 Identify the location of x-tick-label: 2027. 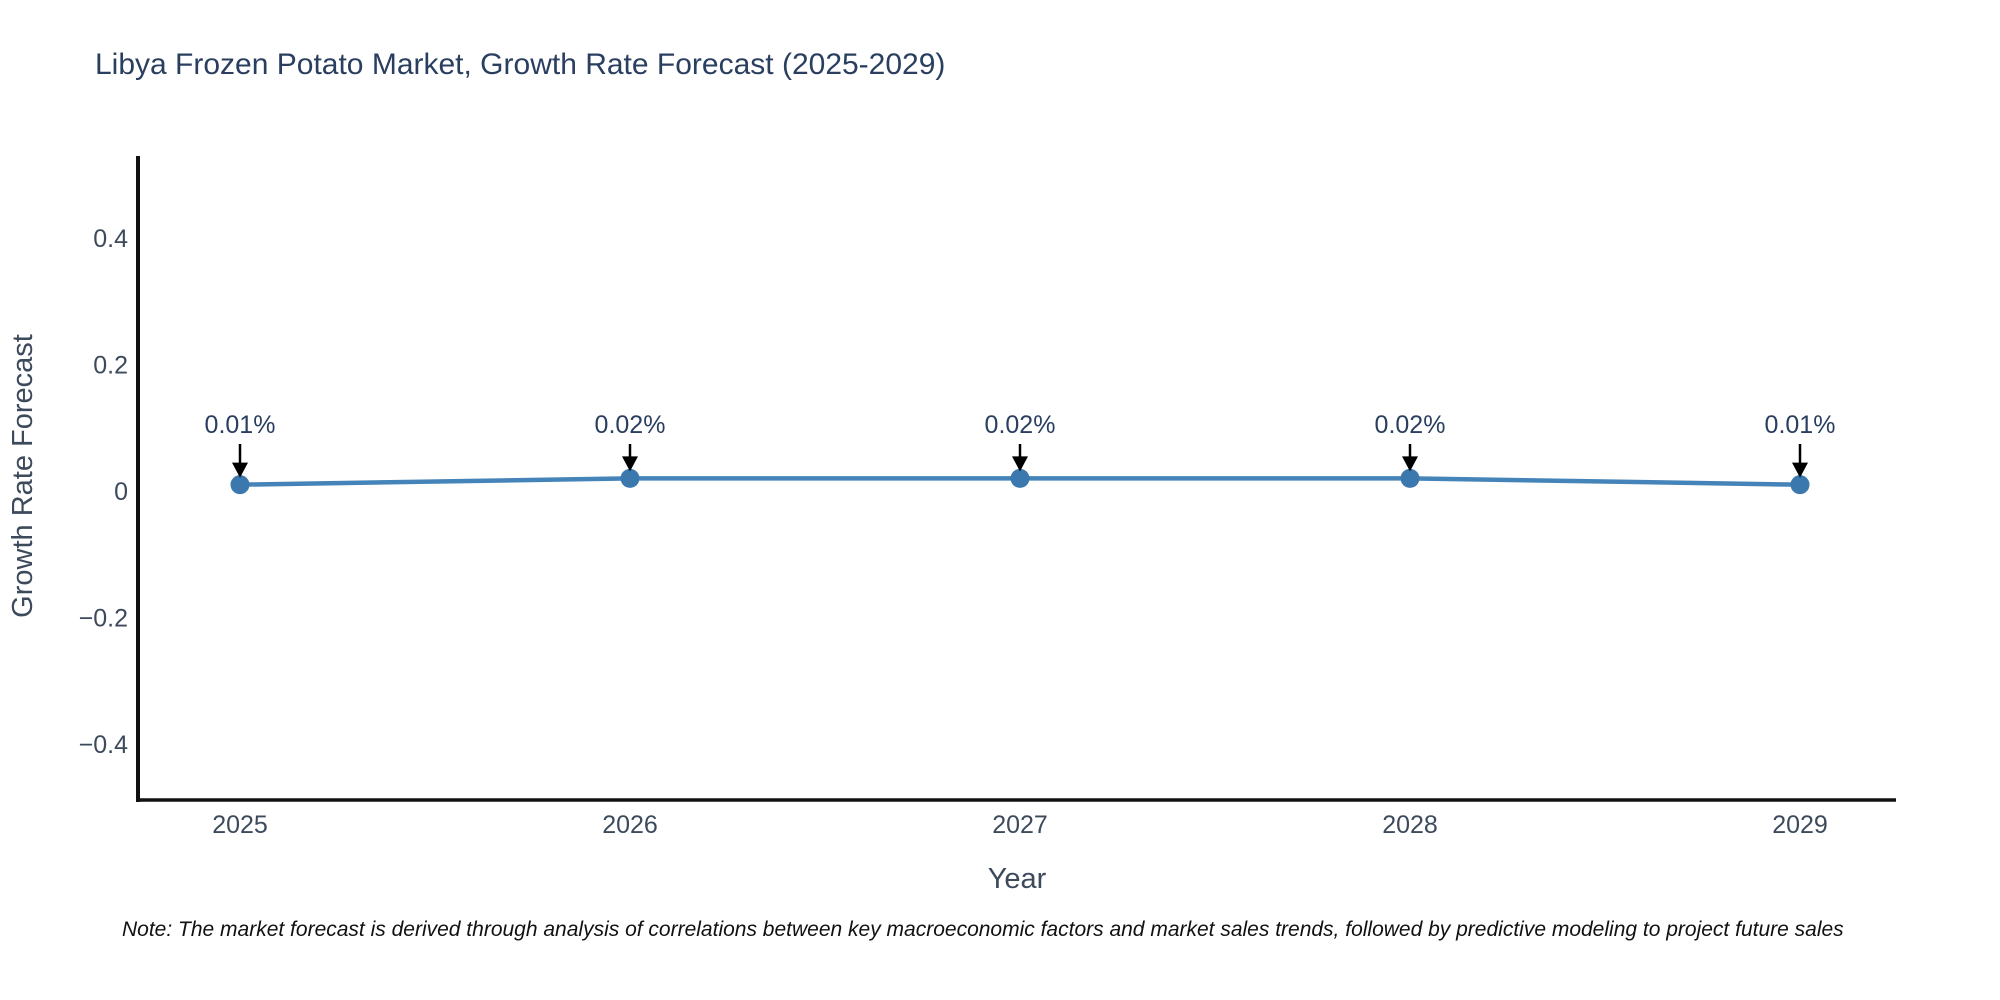
(1020, 825).